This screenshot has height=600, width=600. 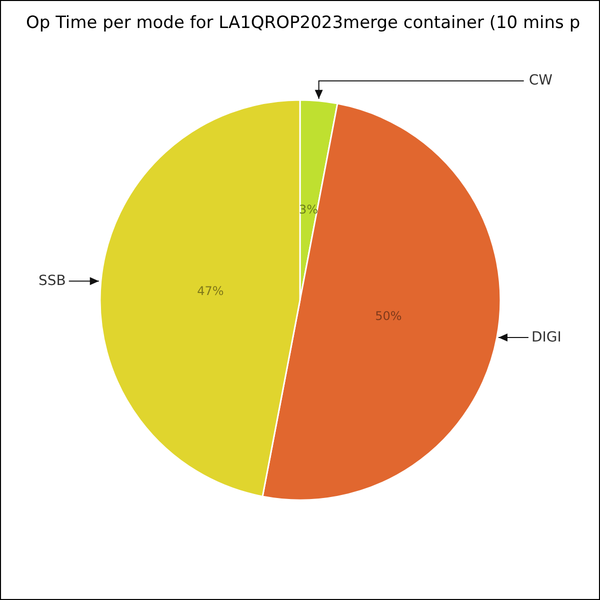 I want to click on data-label: 50%, so click(x=388, y=316).